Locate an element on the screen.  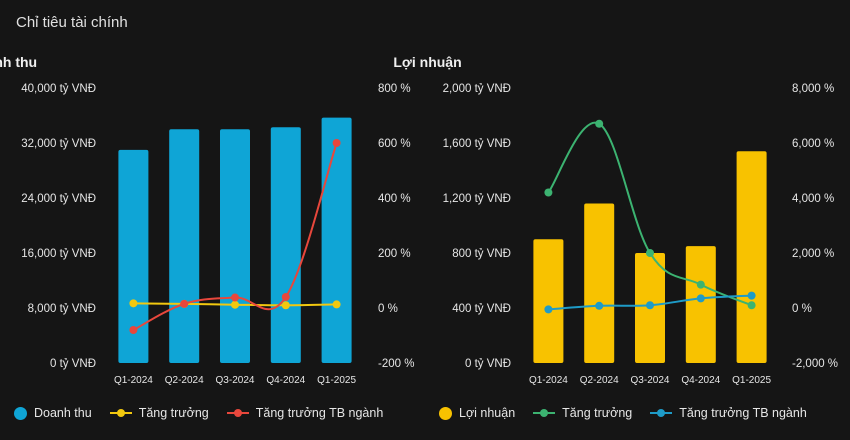
y-axis-right-tick-label: 600 % is located at coordinates (394, 144).